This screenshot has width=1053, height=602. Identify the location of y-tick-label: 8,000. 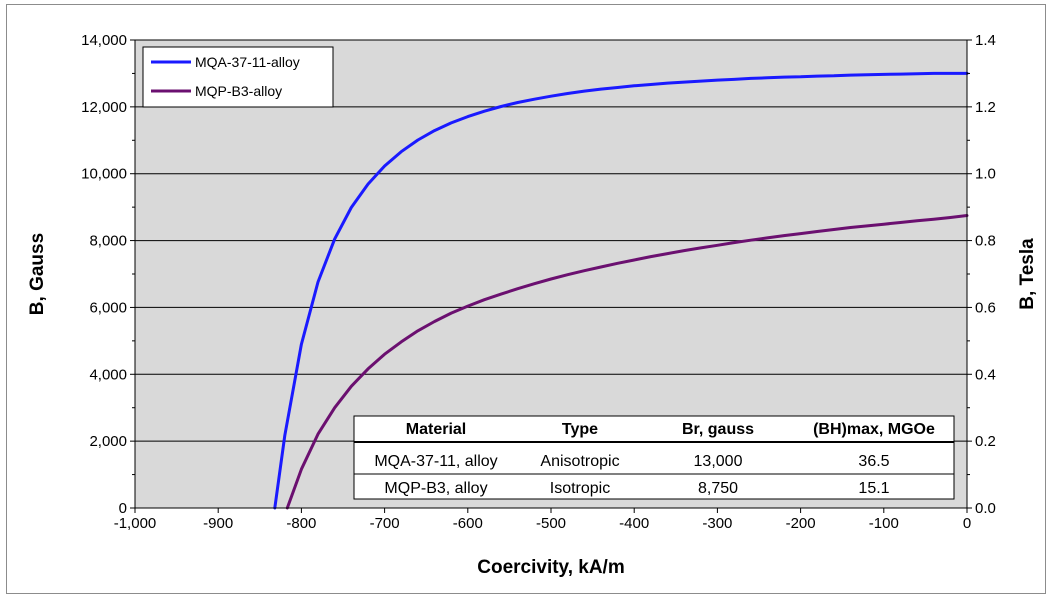
(108, 241).